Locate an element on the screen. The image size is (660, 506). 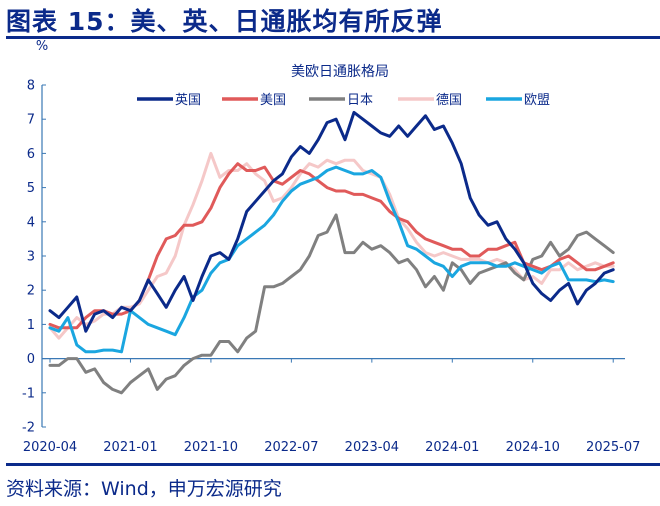
legend-label: 日本 is located at coordinates (360, 100).